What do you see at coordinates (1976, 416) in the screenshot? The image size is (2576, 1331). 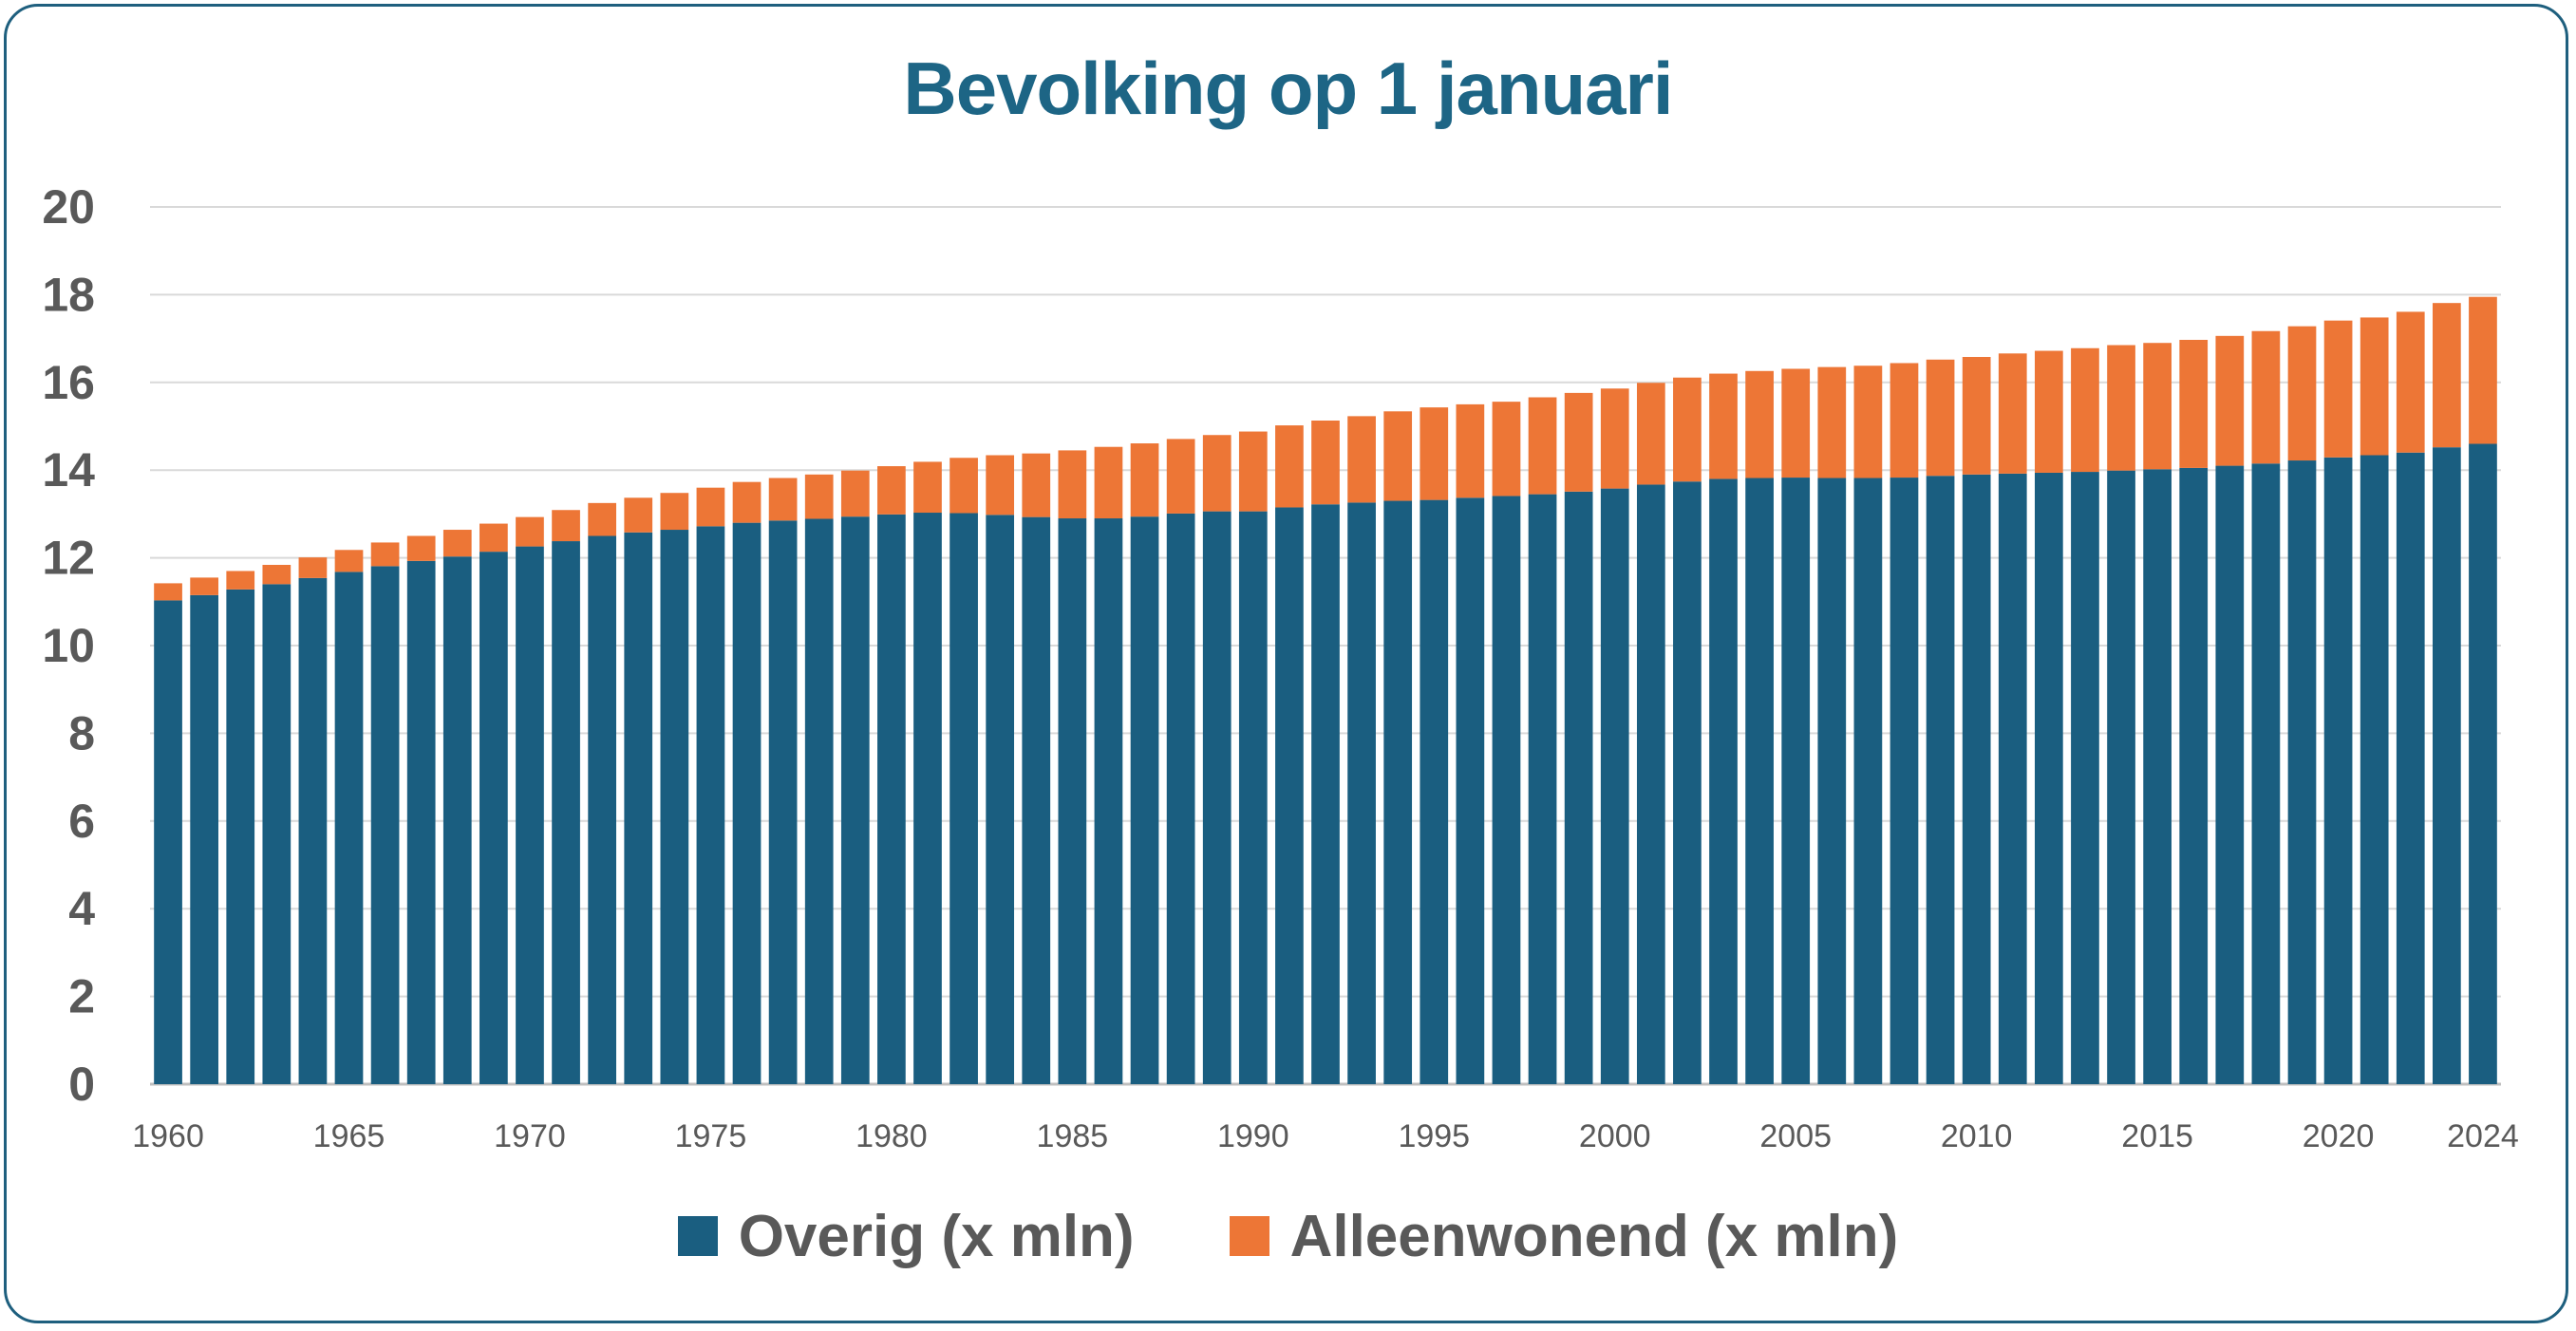 I see `bar-alleenwonend-2010` at bounding box center [1976, 416].